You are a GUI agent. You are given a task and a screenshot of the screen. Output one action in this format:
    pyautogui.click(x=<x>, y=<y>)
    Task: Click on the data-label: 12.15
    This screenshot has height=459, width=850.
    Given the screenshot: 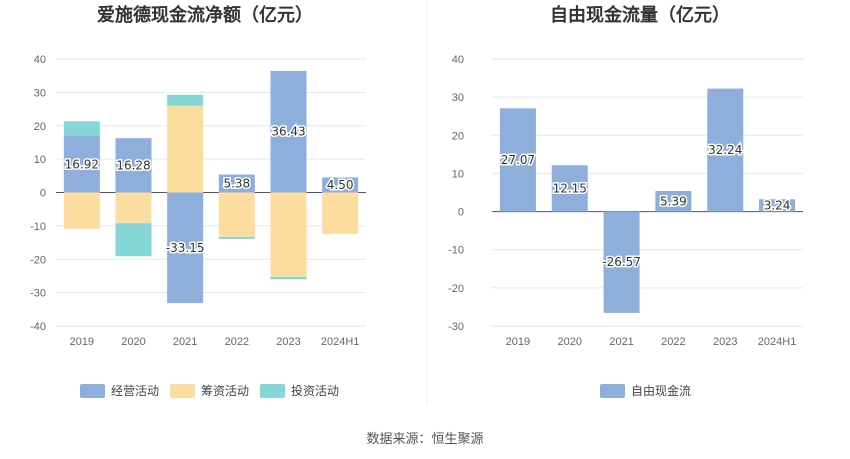 What is the action you would take?
    pyautogui.click(x=570, y=188)
    